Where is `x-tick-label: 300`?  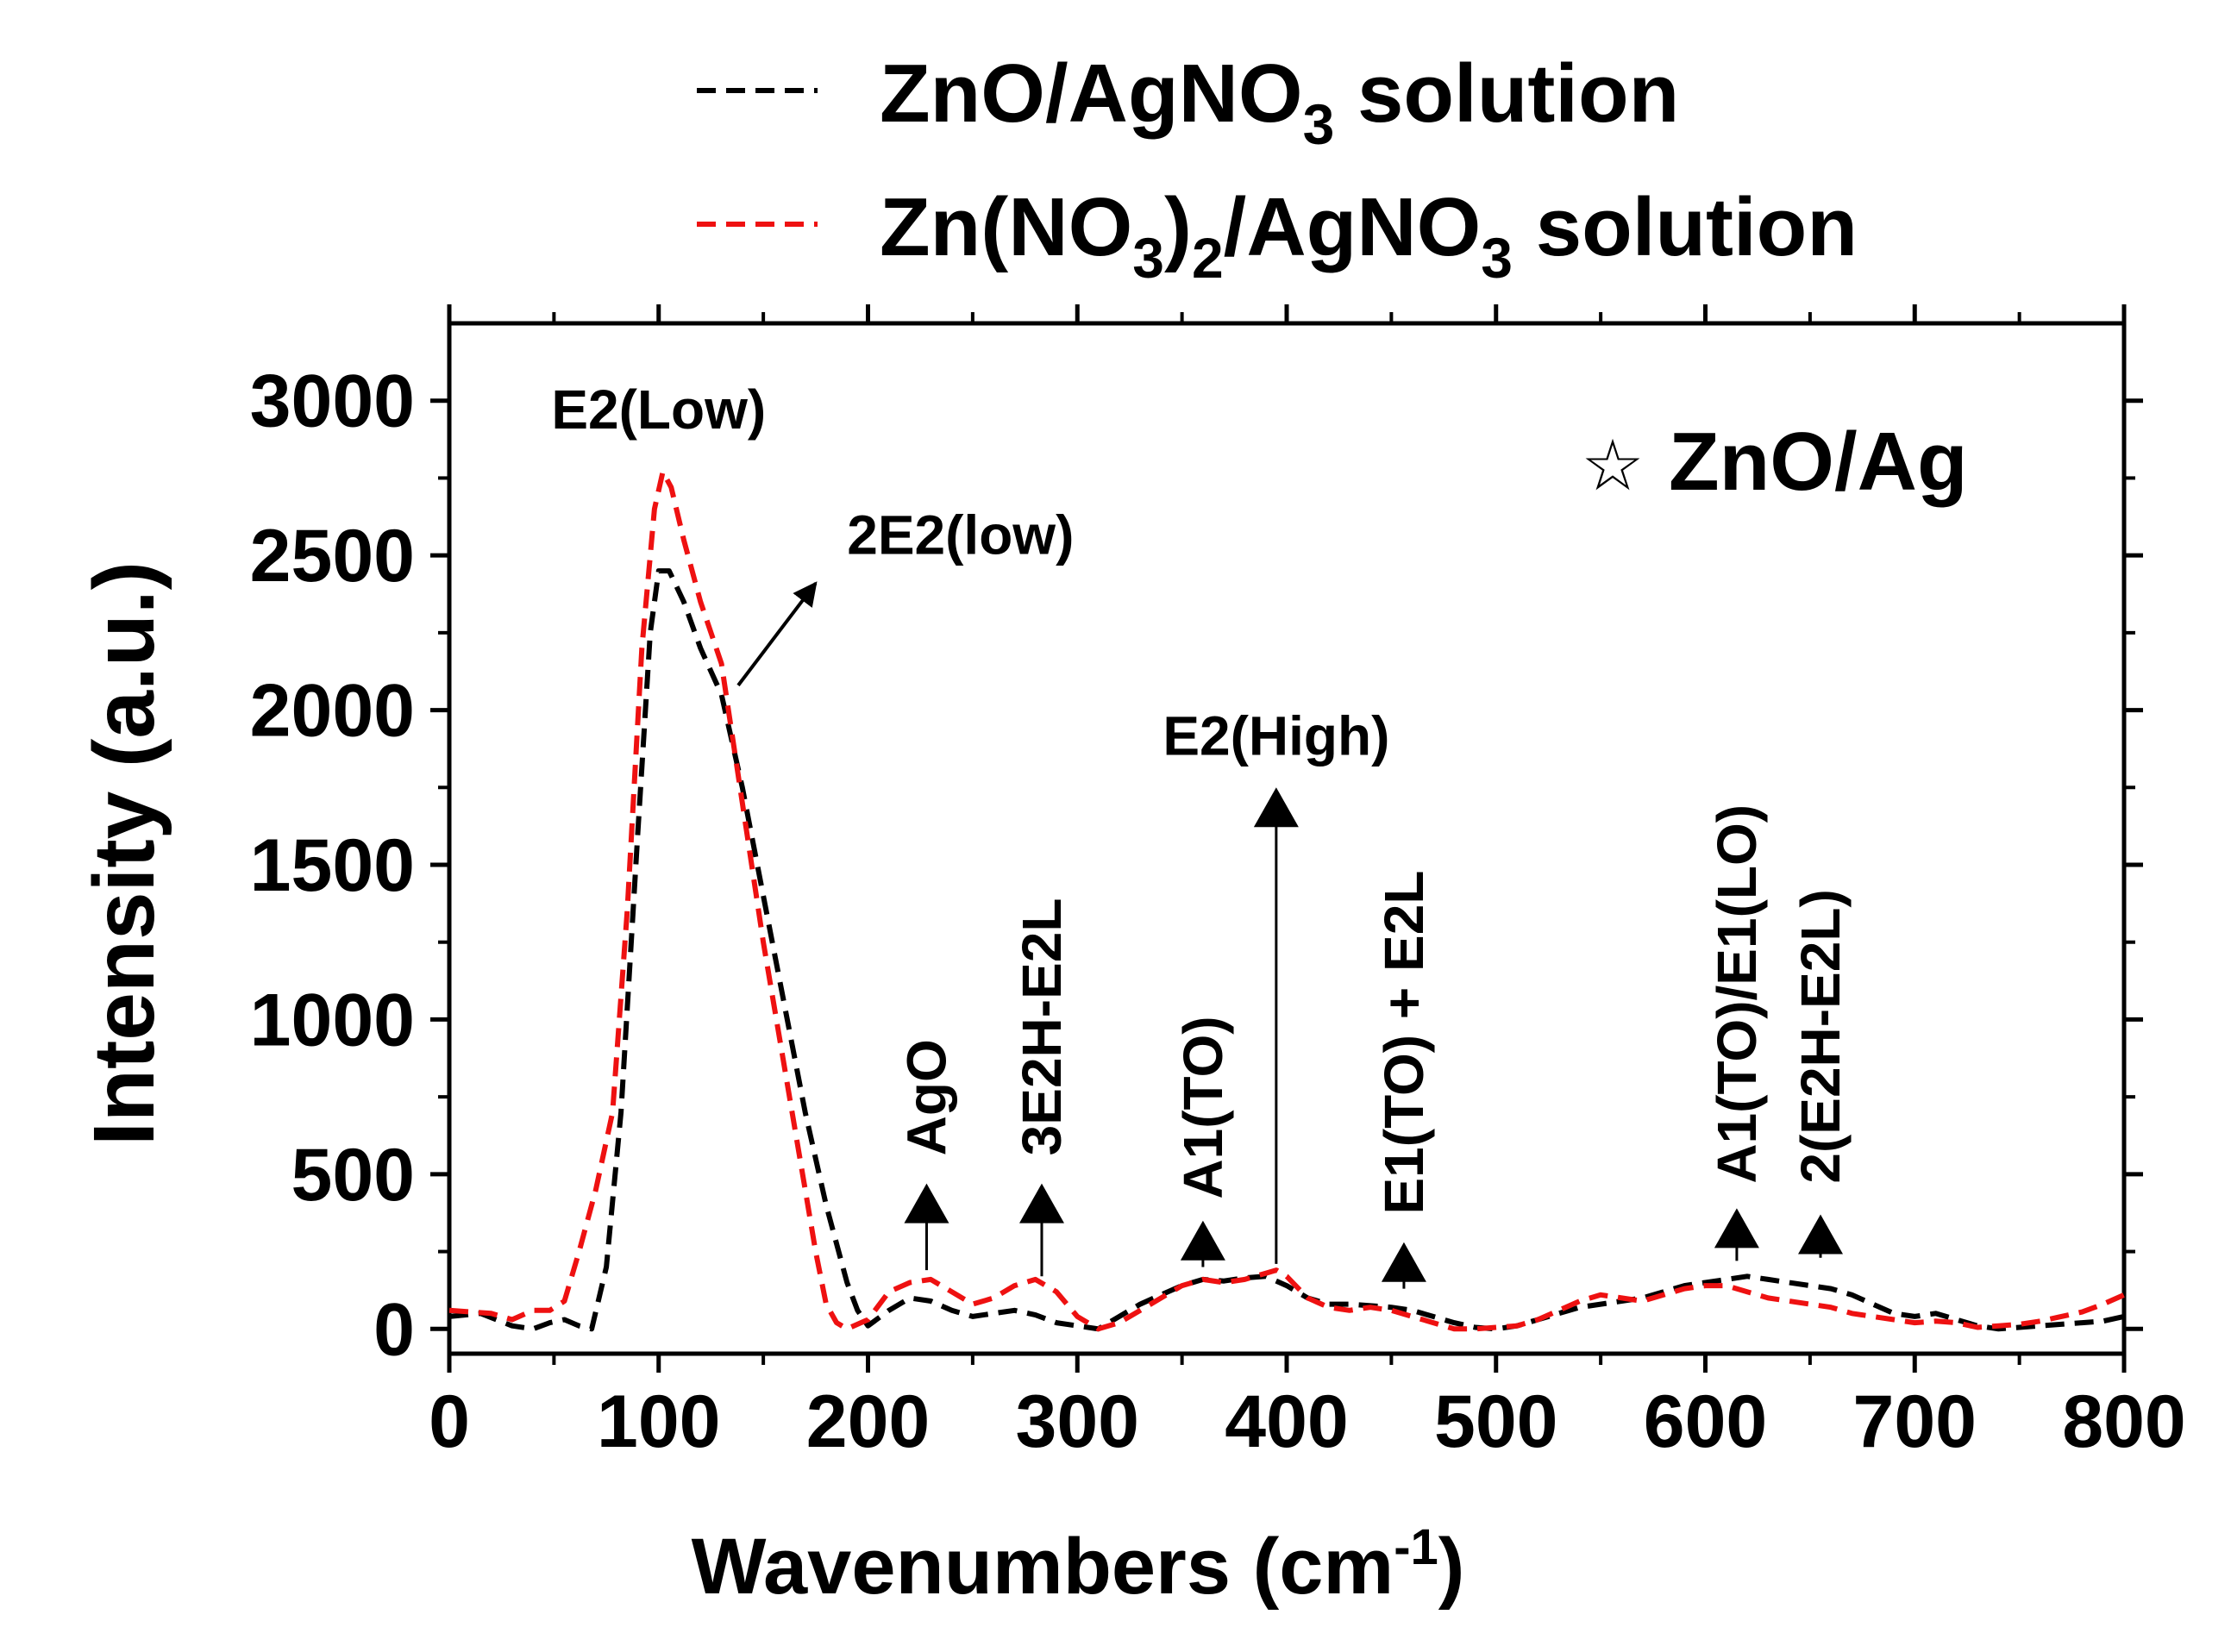 x-tick-label: 300 is located at coordinates (1078, 1421).